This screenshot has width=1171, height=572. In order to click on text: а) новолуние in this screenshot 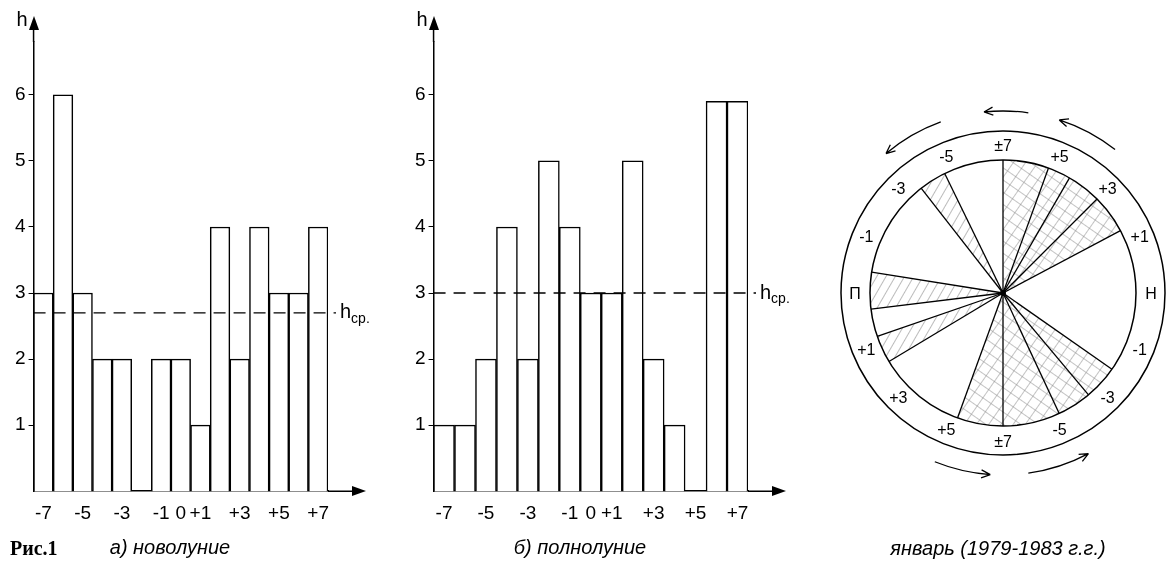, I will do `click(170, 546)`.